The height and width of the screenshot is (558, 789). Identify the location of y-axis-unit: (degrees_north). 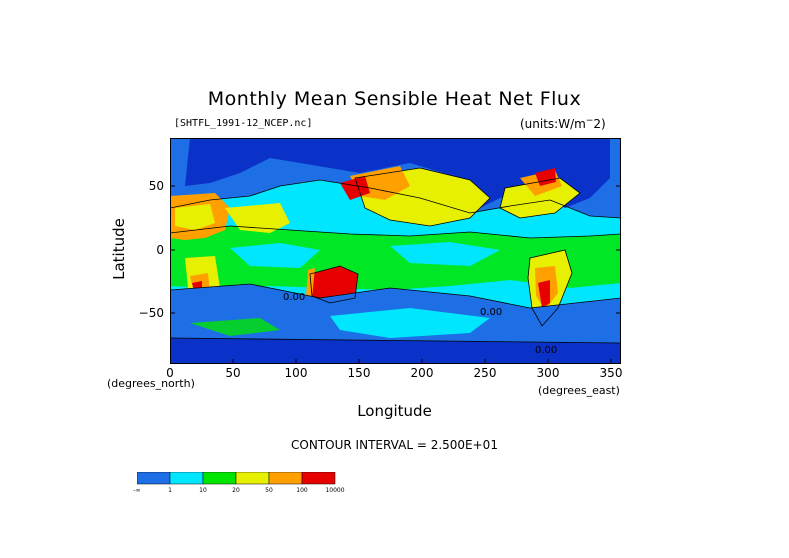
(151, 383).